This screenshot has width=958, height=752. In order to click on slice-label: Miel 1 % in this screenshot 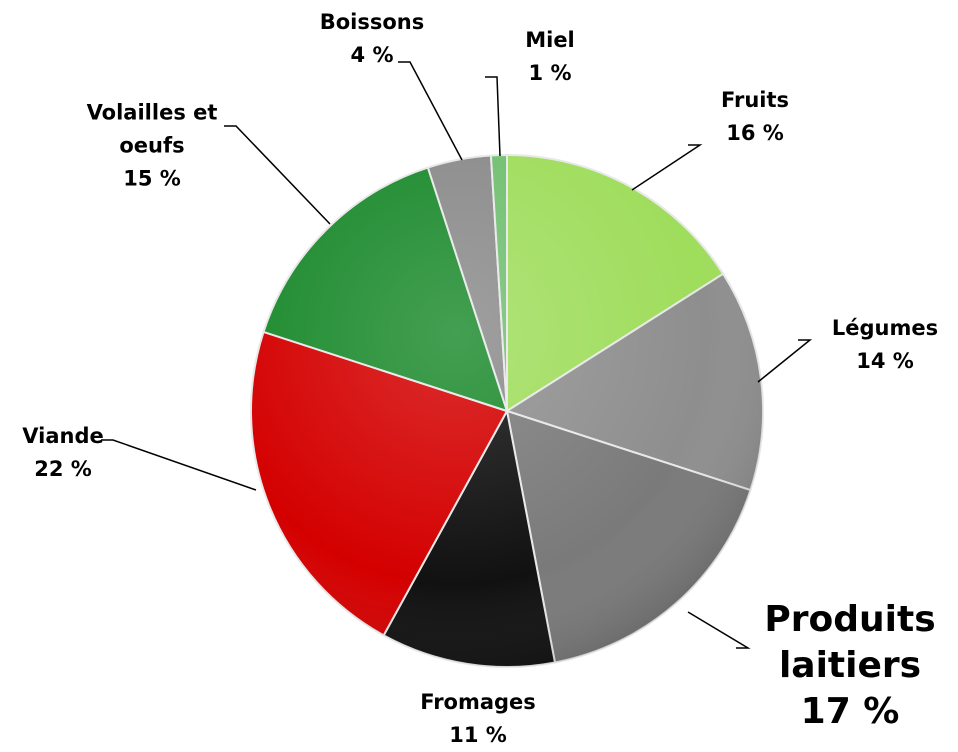, I will do `click(550, 57)`.